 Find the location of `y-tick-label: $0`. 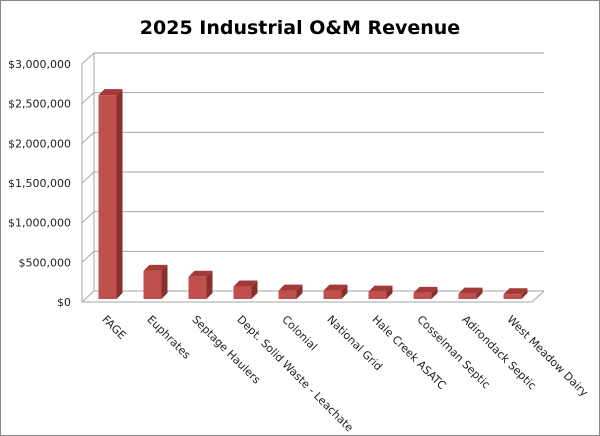

y-tick-label: $0 is located at coordinates (64, 302).